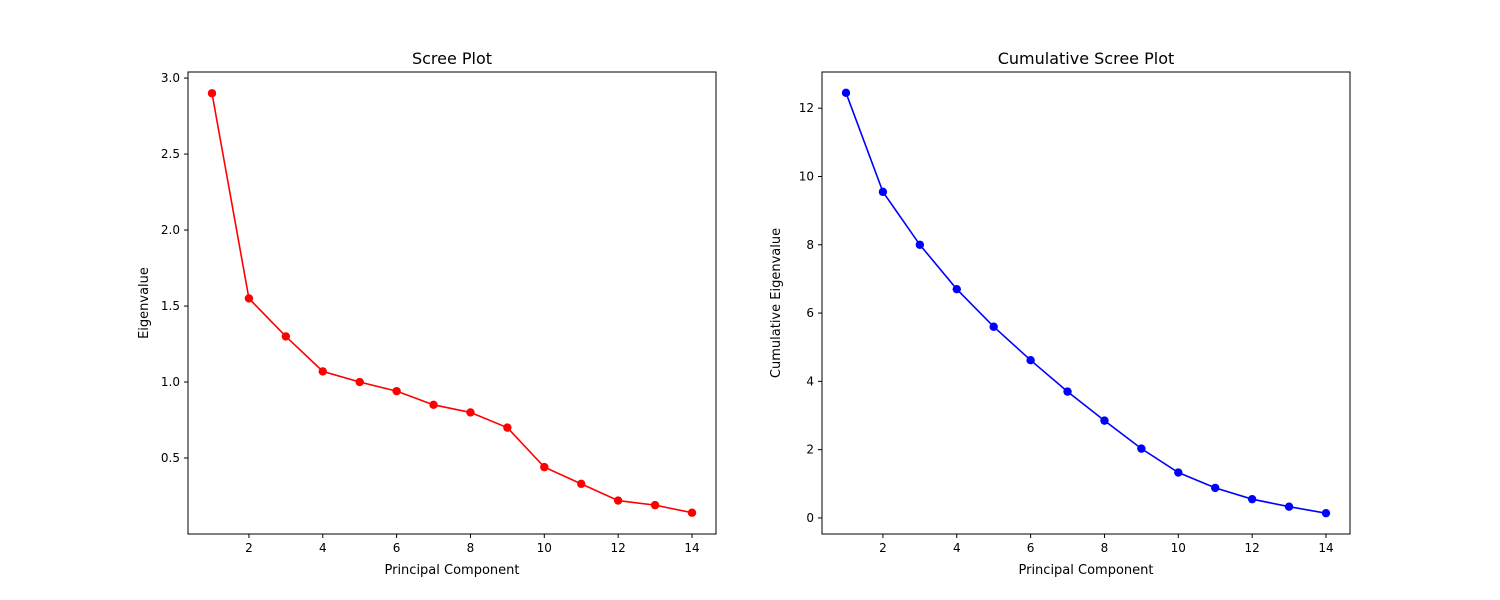 The image size is (1500, 600). I want to click on y-tick-label: 12, so click(806, 108).